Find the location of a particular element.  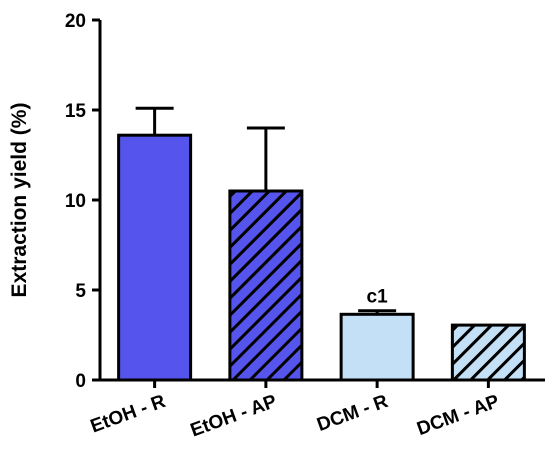

x-tick-label: EtOH - AP is located at coordinates (234, 416).